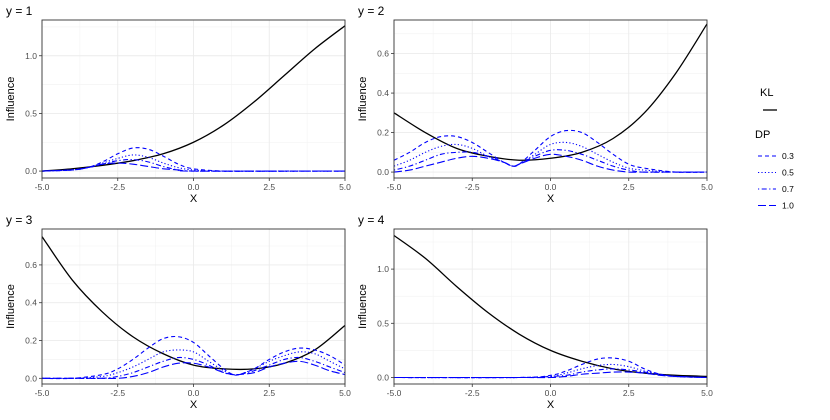 The width and height of the screenshot is (830, 420). What do you see at coordinates (788, 173) in the screenshot?
I see `legend-label: 0.5` at bounding box center [788, 173].